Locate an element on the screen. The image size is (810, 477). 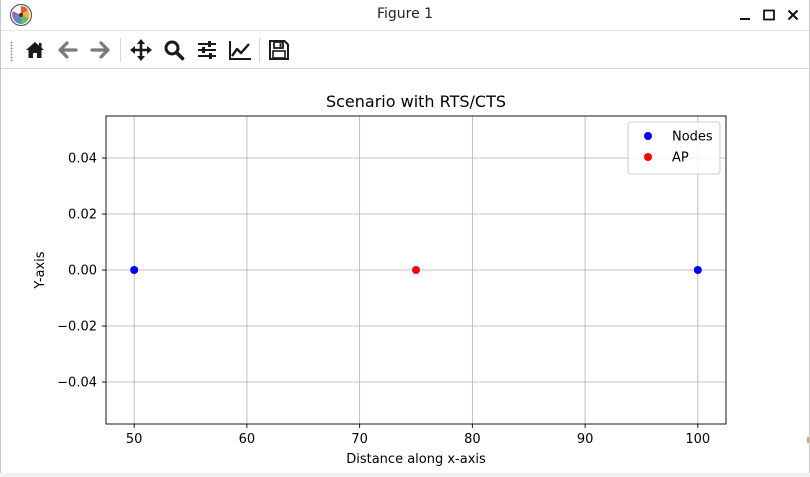
save-button is located at coordinates (279, 50).